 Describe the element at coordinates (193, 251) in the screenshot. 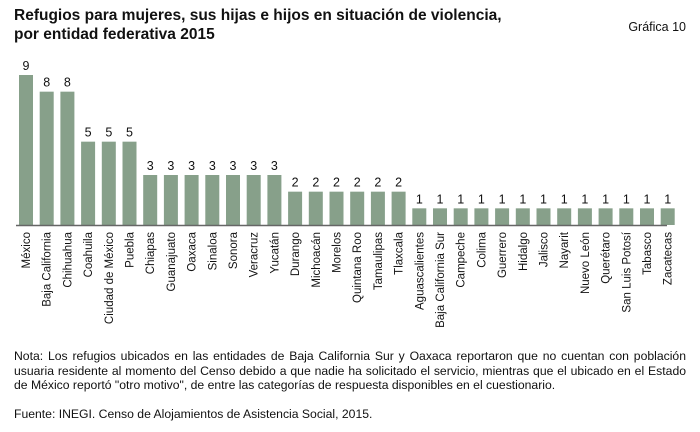

I see `category-label: Oaxaca` at that location.